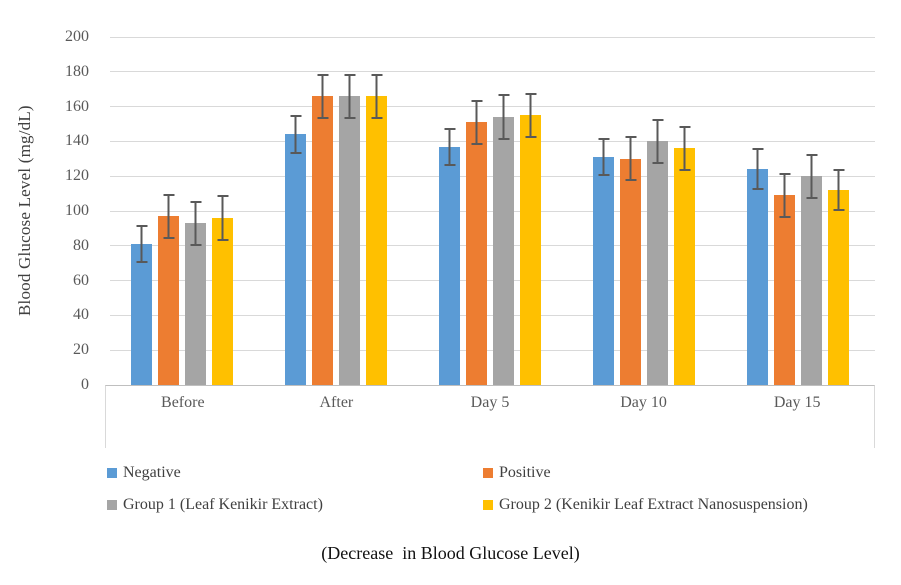  What do you see at coordinates (797, 402) in the screenshot?
I see `x-category-label: Day 15` at bounding box center [797, 402].